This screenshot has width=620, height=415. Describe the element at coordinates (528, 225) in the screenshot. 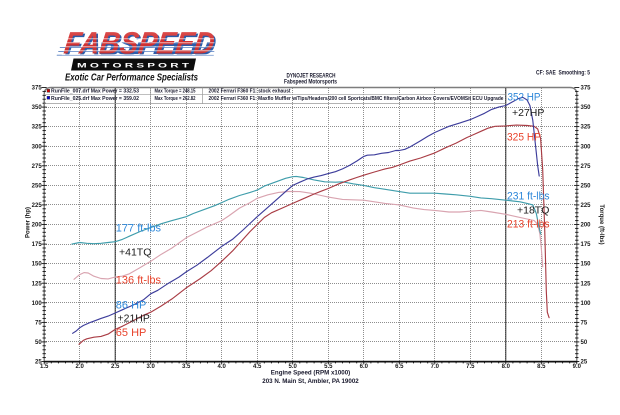

I see `svg-text: 213 ft-lbs` at that location.